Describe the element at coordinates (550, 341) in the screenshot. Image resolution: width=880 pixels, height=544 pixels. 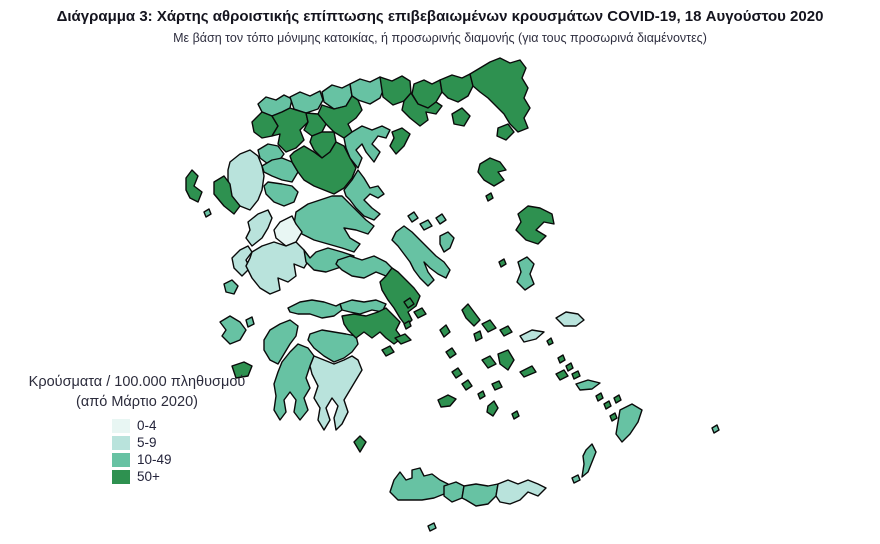
I see `region-fournoi` at that location.